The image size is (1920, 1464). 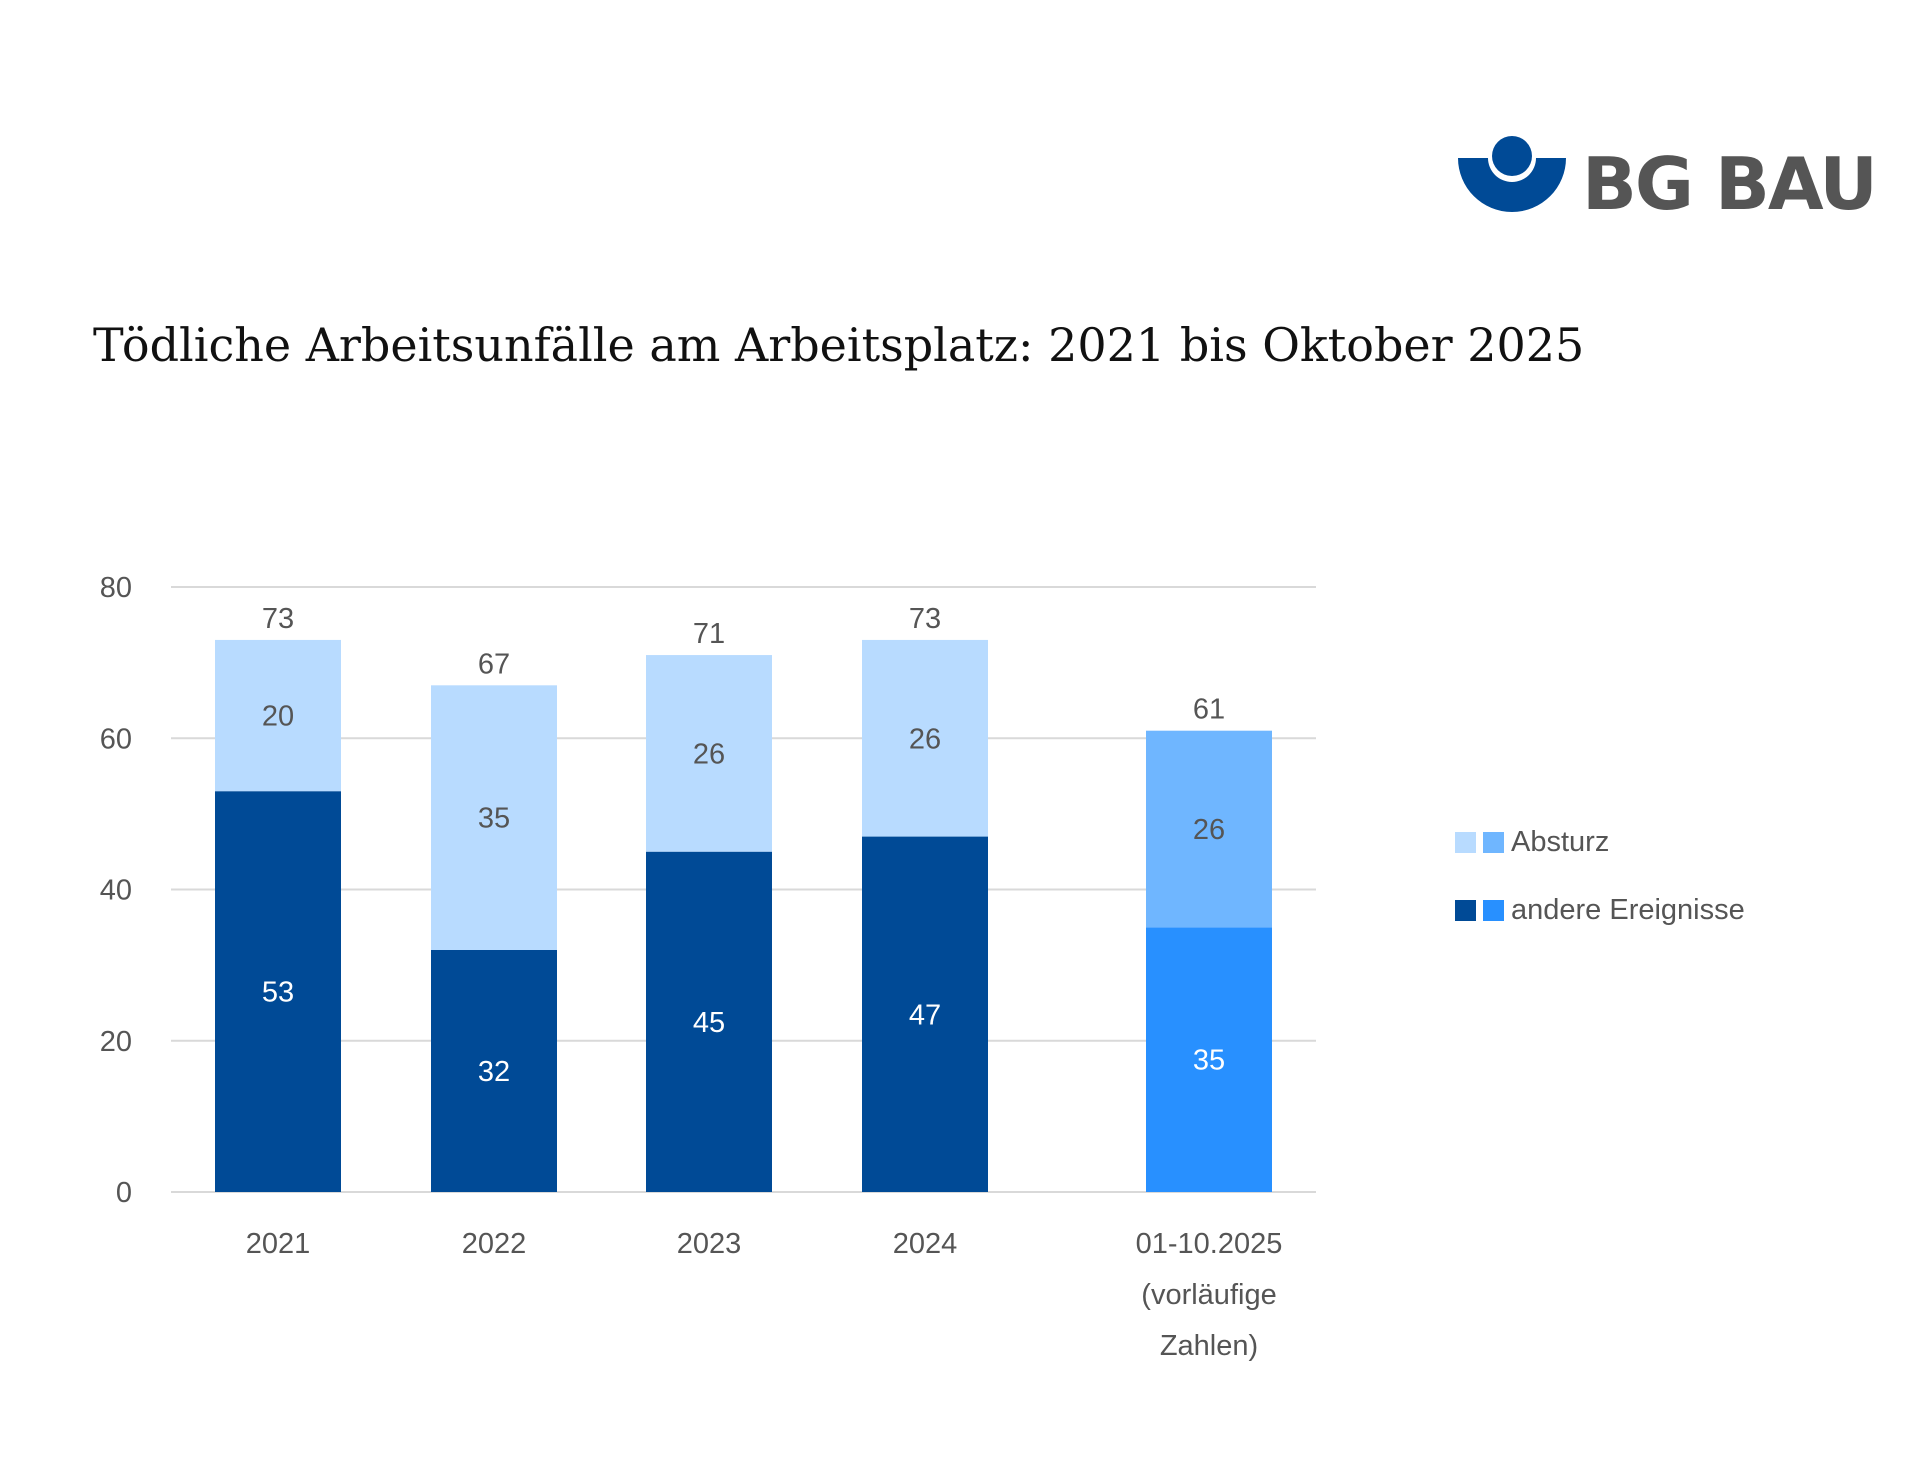 I want to click on legend-label: Absturz, so click(x=1560, y=842).